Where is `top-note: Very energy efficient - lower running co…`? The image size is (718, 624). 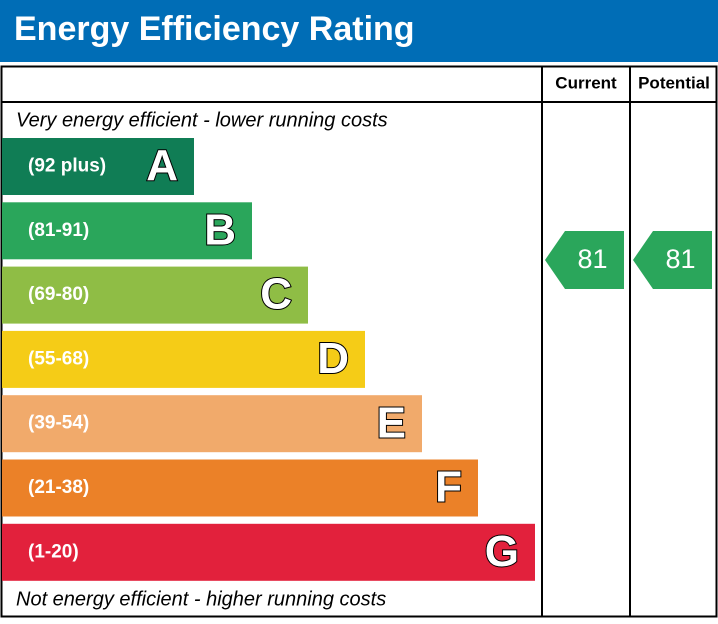 top-note: Very energy efficient - lower running co… is located at coordinates (202, 120).